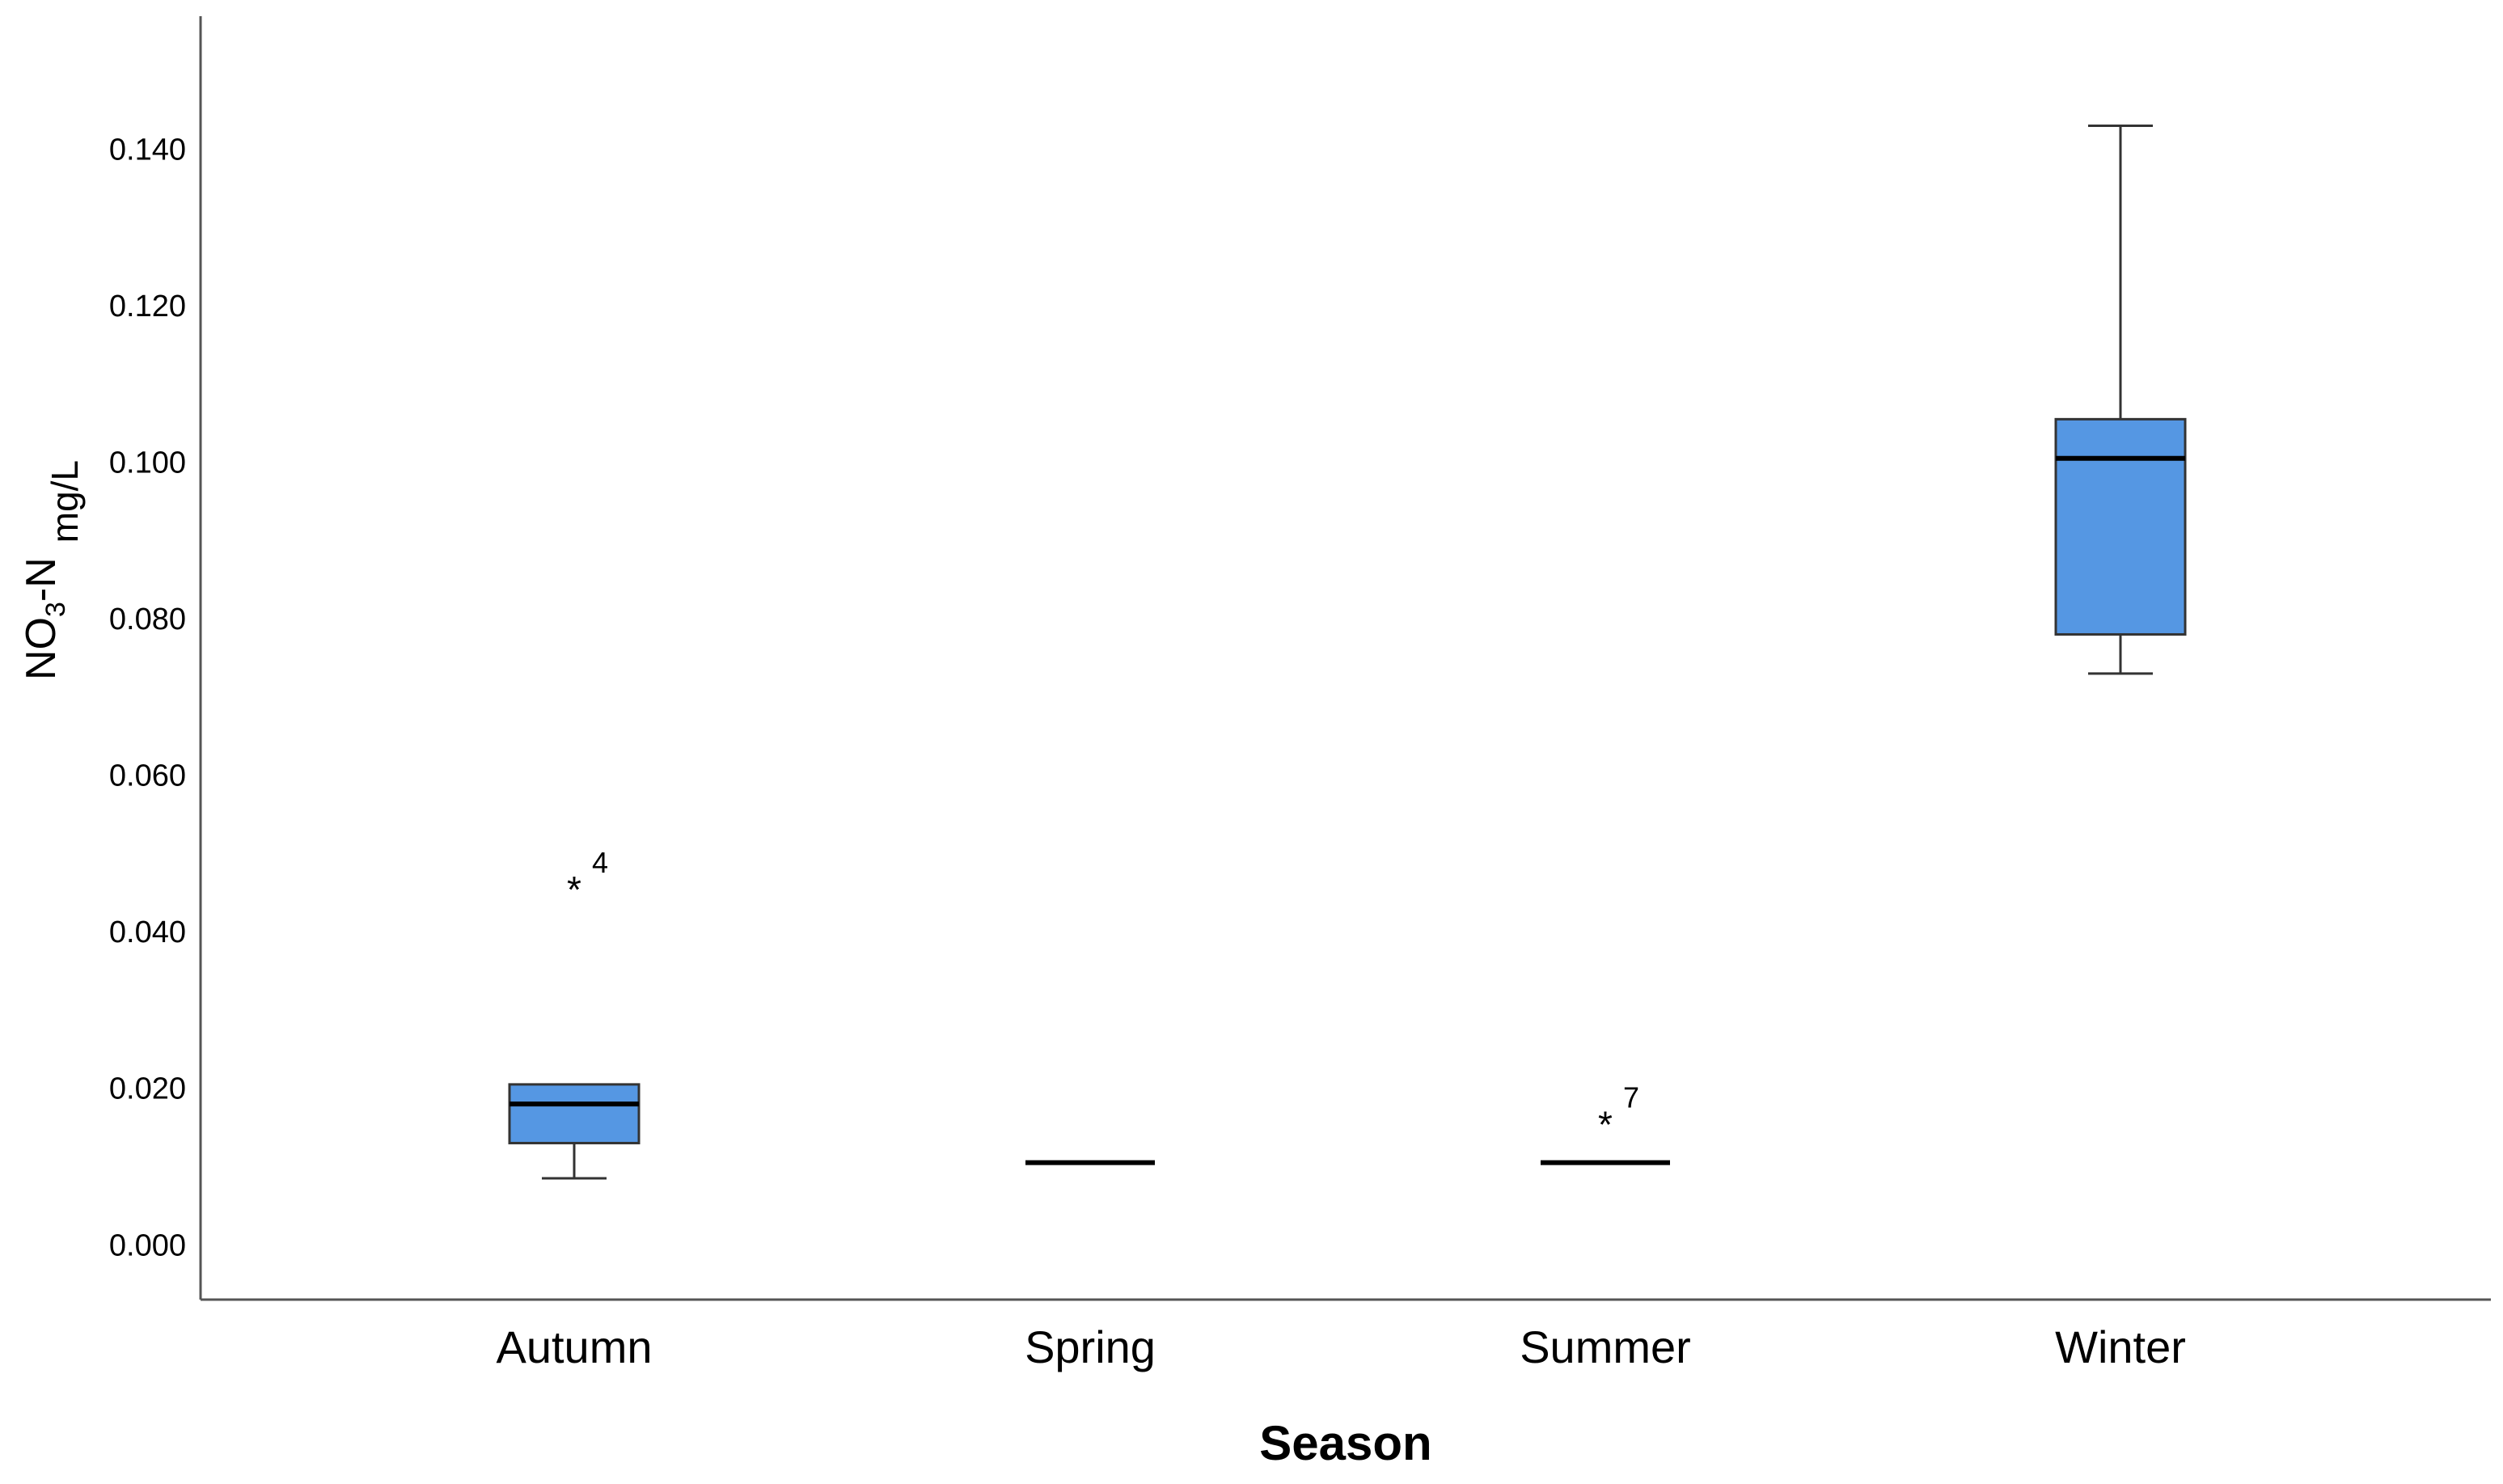  What do you see at coordinates (147, 1089) in the screenshot?
I see `y-tick-label: 0.020` at bounding box center [147, 1089].